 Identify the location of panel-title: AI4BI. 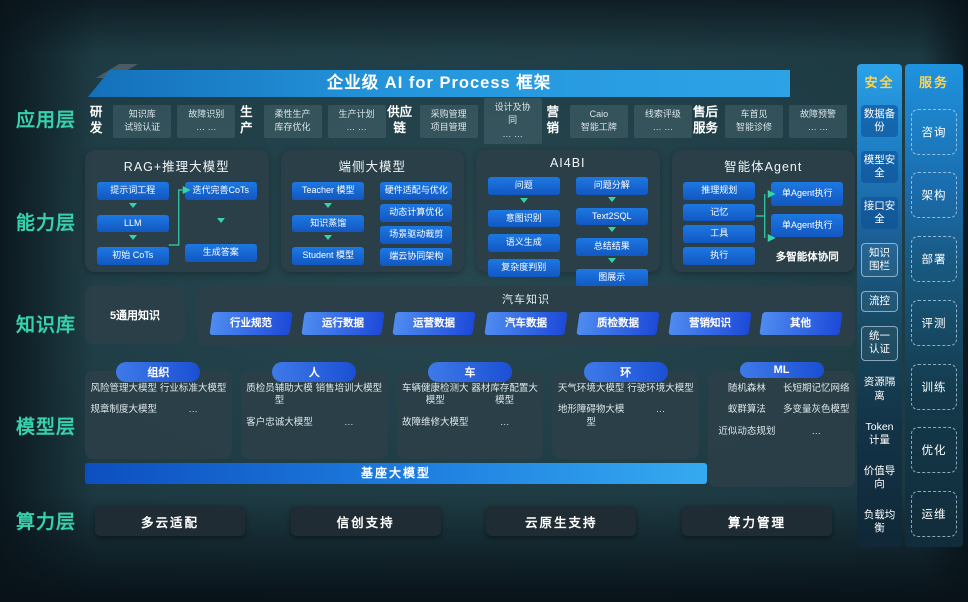
(567, 163).